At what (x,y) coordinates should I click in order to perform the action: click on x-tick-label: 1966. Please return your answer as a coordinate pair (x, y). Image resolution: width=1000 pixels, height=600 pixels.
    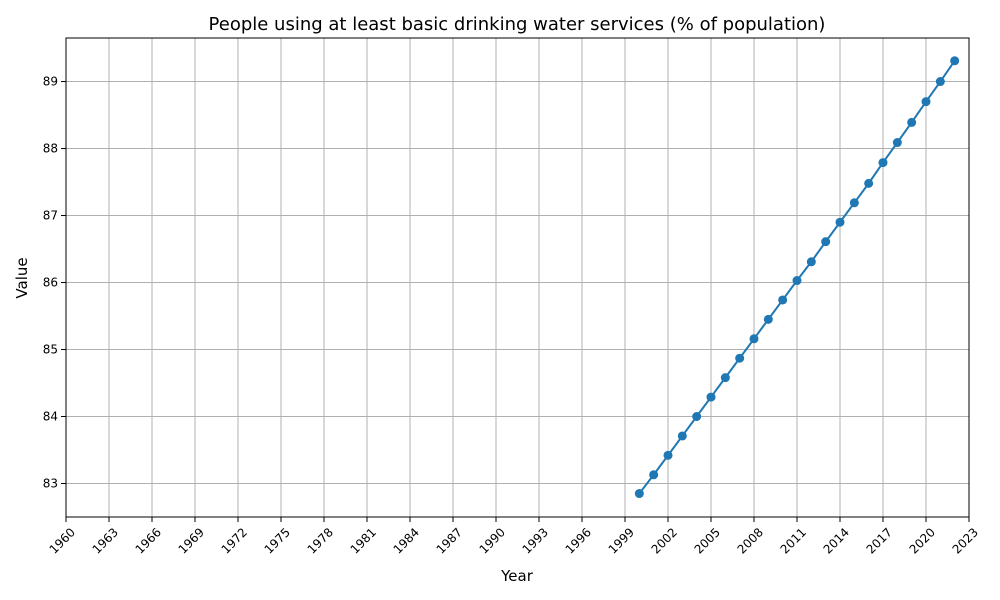
    Looking at the image, I should click on (148, 540).